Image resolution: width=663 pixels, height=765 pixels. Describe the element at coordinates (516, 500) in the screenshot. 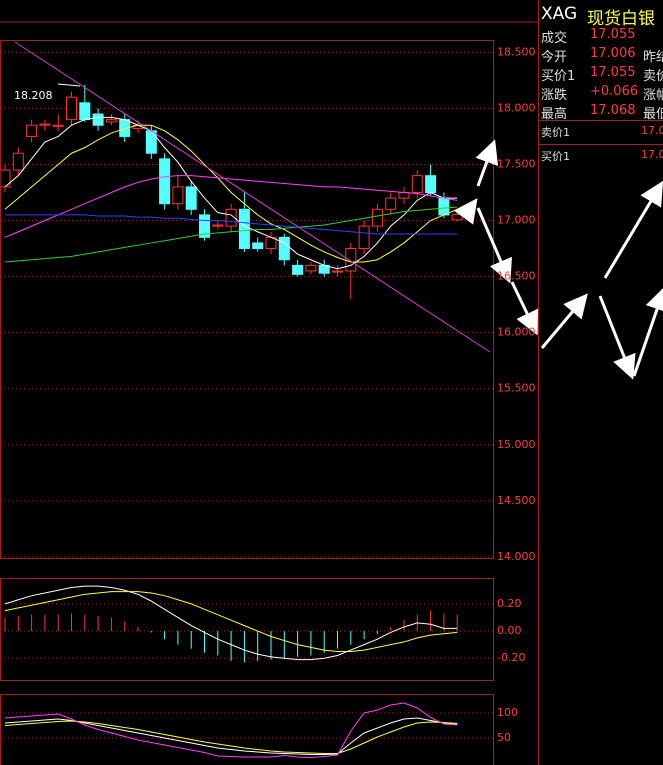

I see `y-tick-label: 14.500` at that location.